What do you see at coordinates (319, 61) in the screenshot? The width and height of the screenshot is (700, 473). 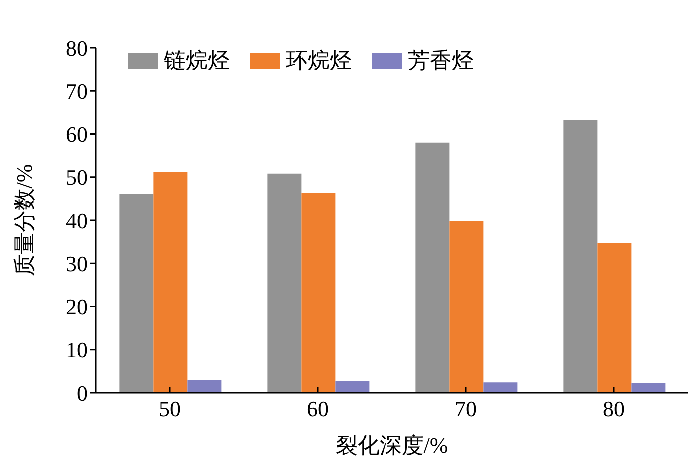 I see `legend-label: 环烷烃` at bounding box center [319, 61].